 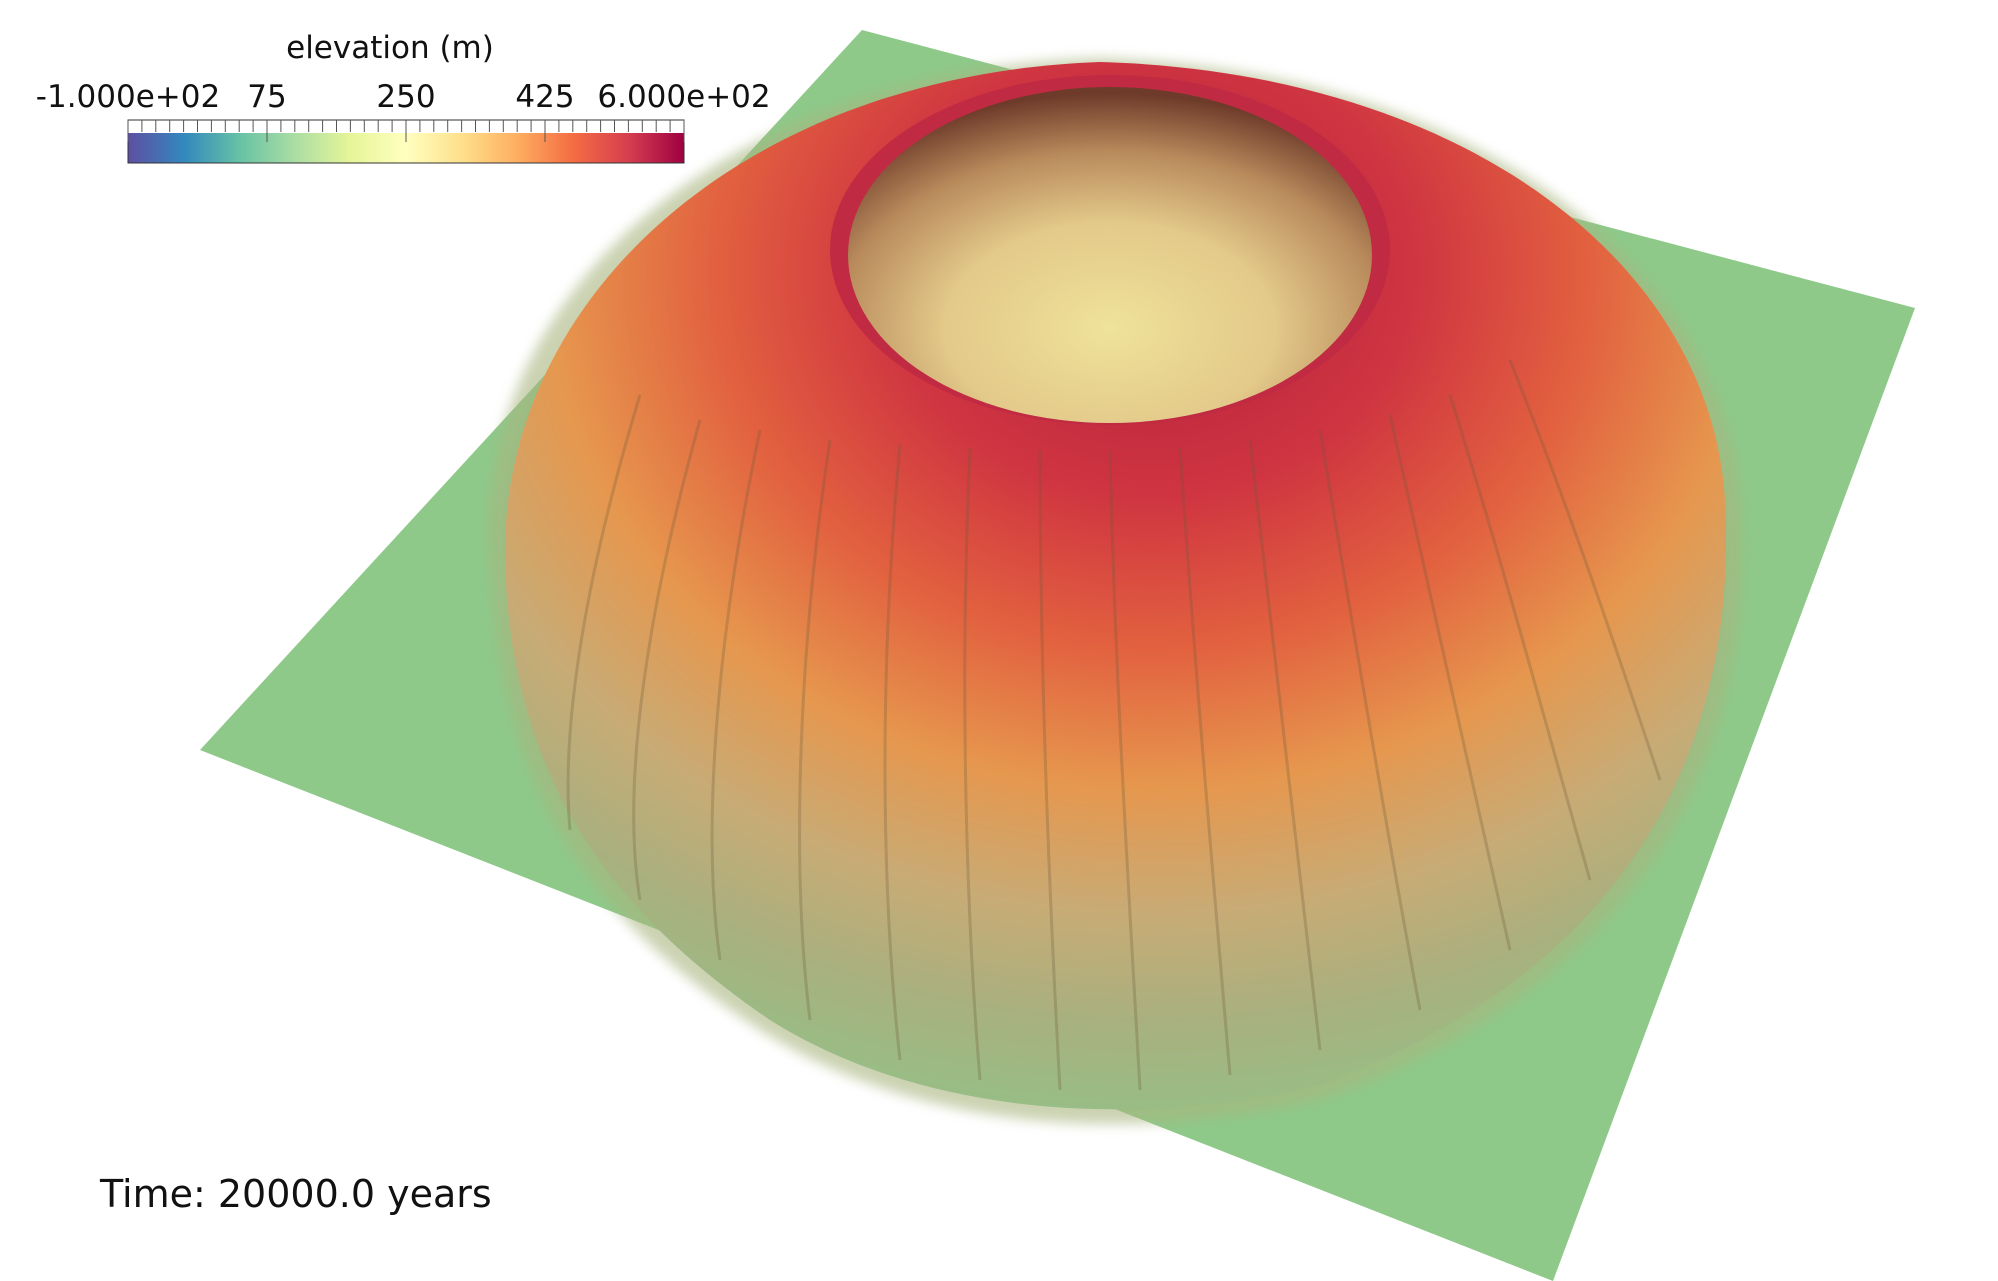 I want to click on time-annotation: Time: 20000.0 years, so click(x=296, y=1194).